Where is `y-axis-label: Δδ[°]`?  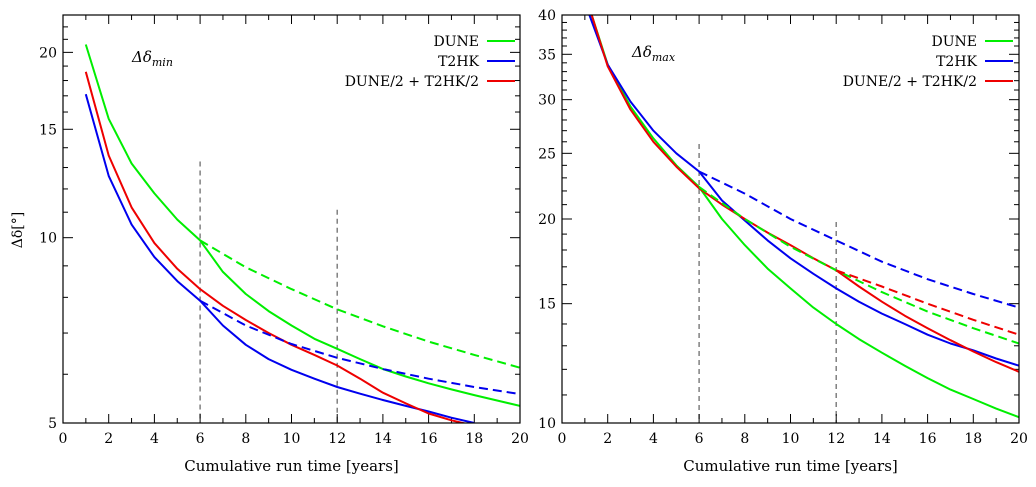 y-axis-label: Δδ[°] is located at coordinates (18, 230).